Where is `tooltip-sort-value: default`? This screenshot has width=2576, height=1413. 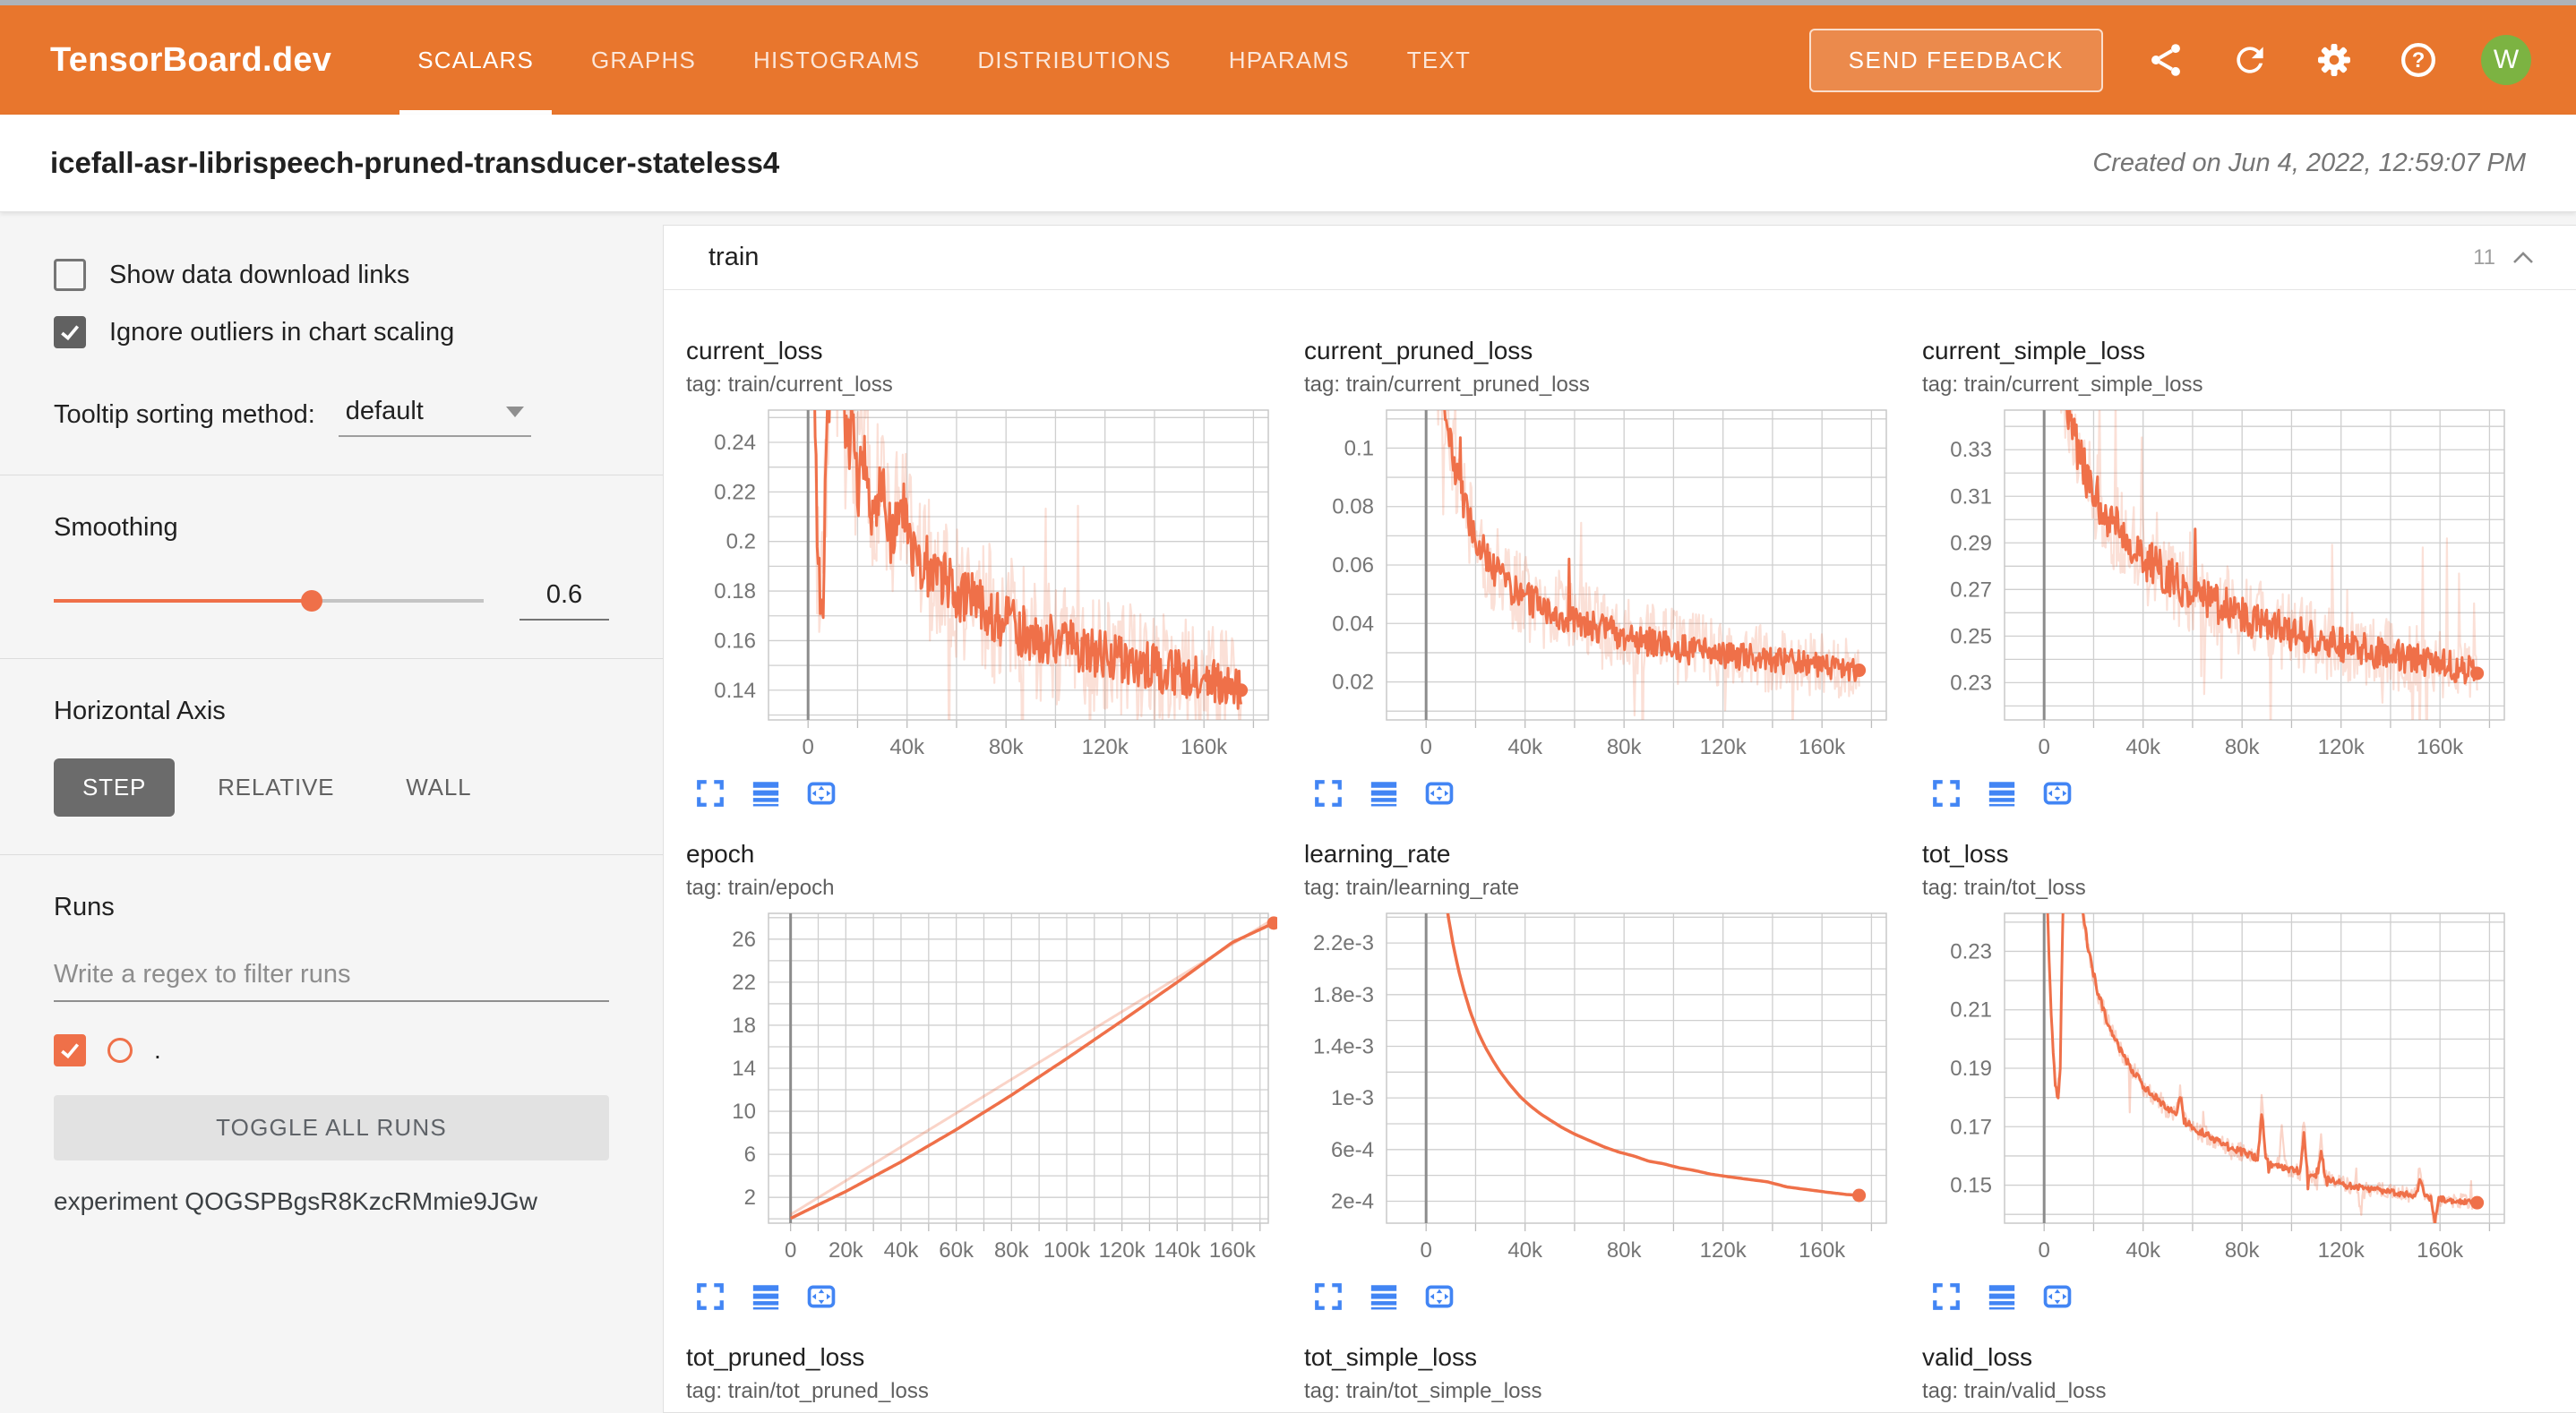
tooltip-sort-value: default is located at coordinates (384, 411).